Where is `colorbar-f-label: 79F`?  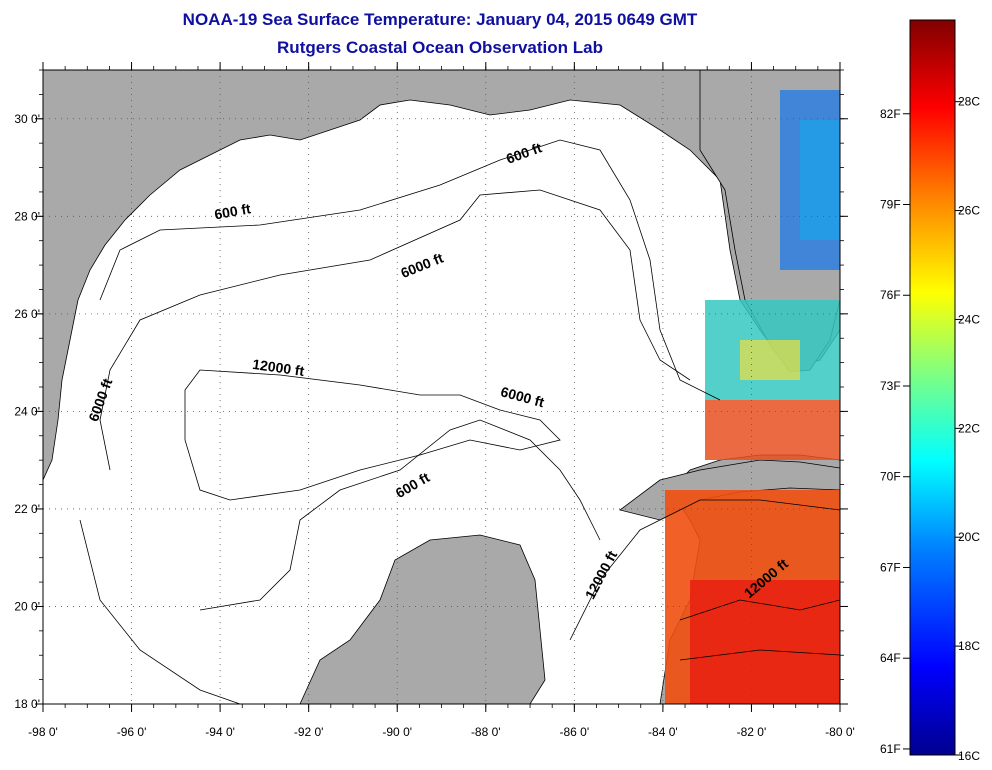
colorbar-f-label: 79F is located at coordinates (890, 205).